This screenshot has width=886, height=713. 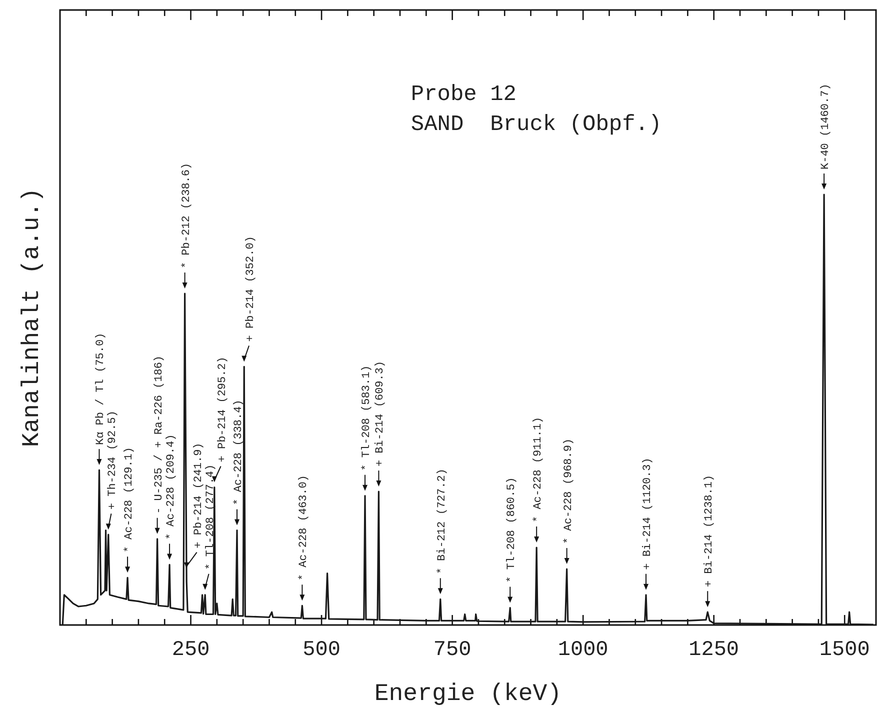 I want to click on chart-title: Probe 12, so click(x=463, y=94).